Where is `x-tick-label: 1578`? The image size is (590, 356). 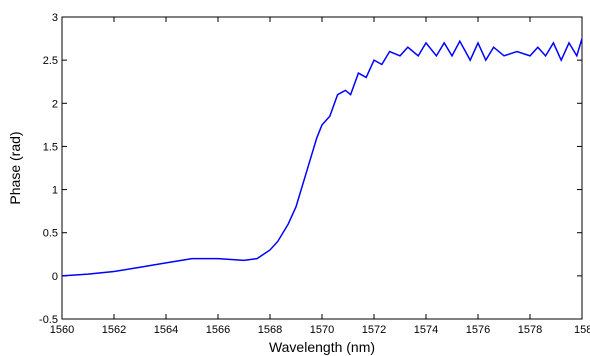
x-tick-label: 1578 is located at coordinates (530, 330).